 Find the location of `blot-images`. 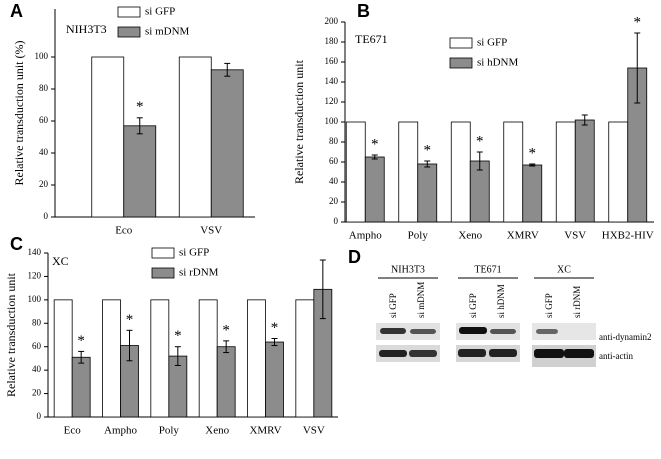

blot-images is located at coordinates (486, 345).